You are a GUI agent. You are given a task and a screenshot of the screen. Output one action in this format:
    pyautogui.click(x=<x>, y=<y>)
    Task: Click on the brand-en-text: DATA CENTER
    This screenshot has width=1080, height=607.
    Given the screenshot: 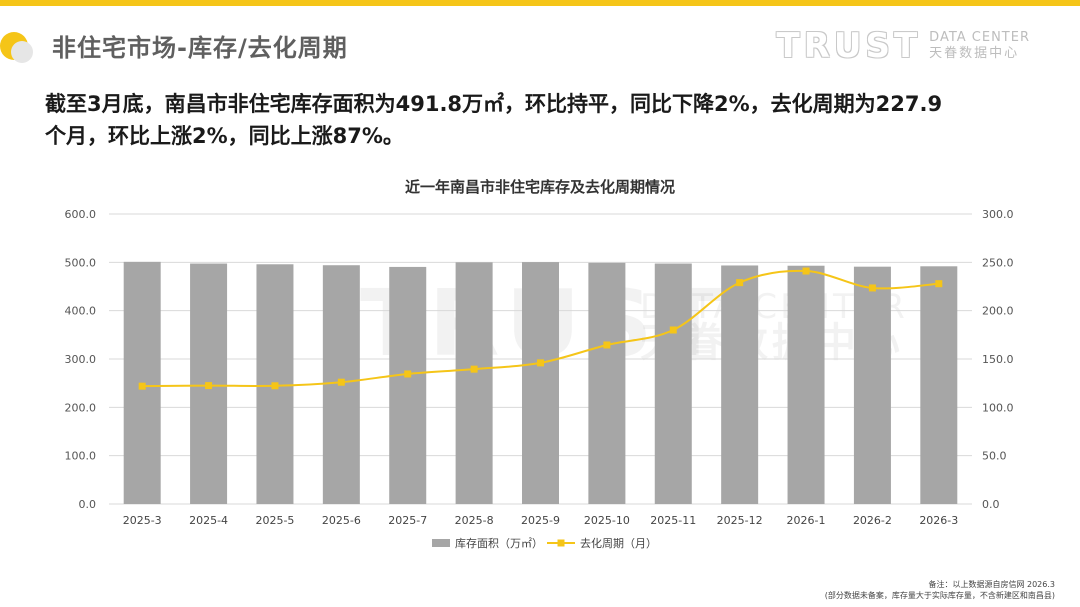 What is the action you would take?
    pyautogui.click(x=979, y=37)
    